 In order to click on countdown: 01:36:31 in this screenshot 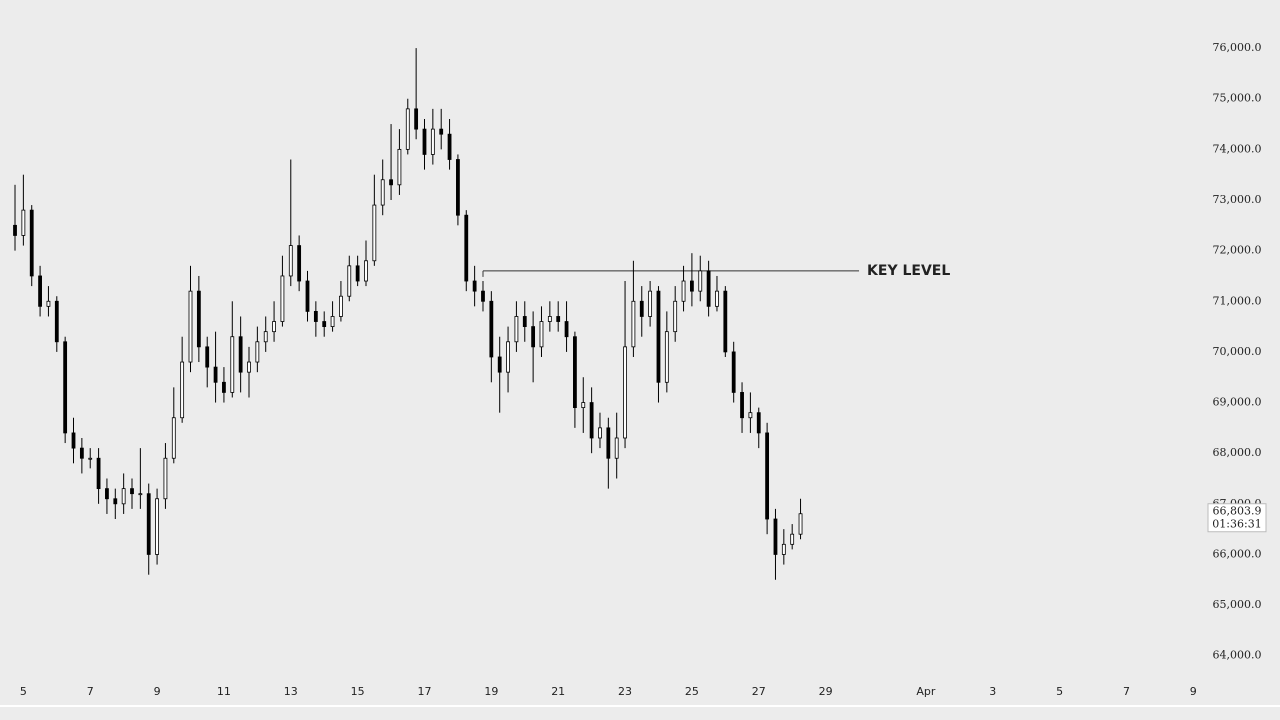, I will do `click(1236, 524)`.